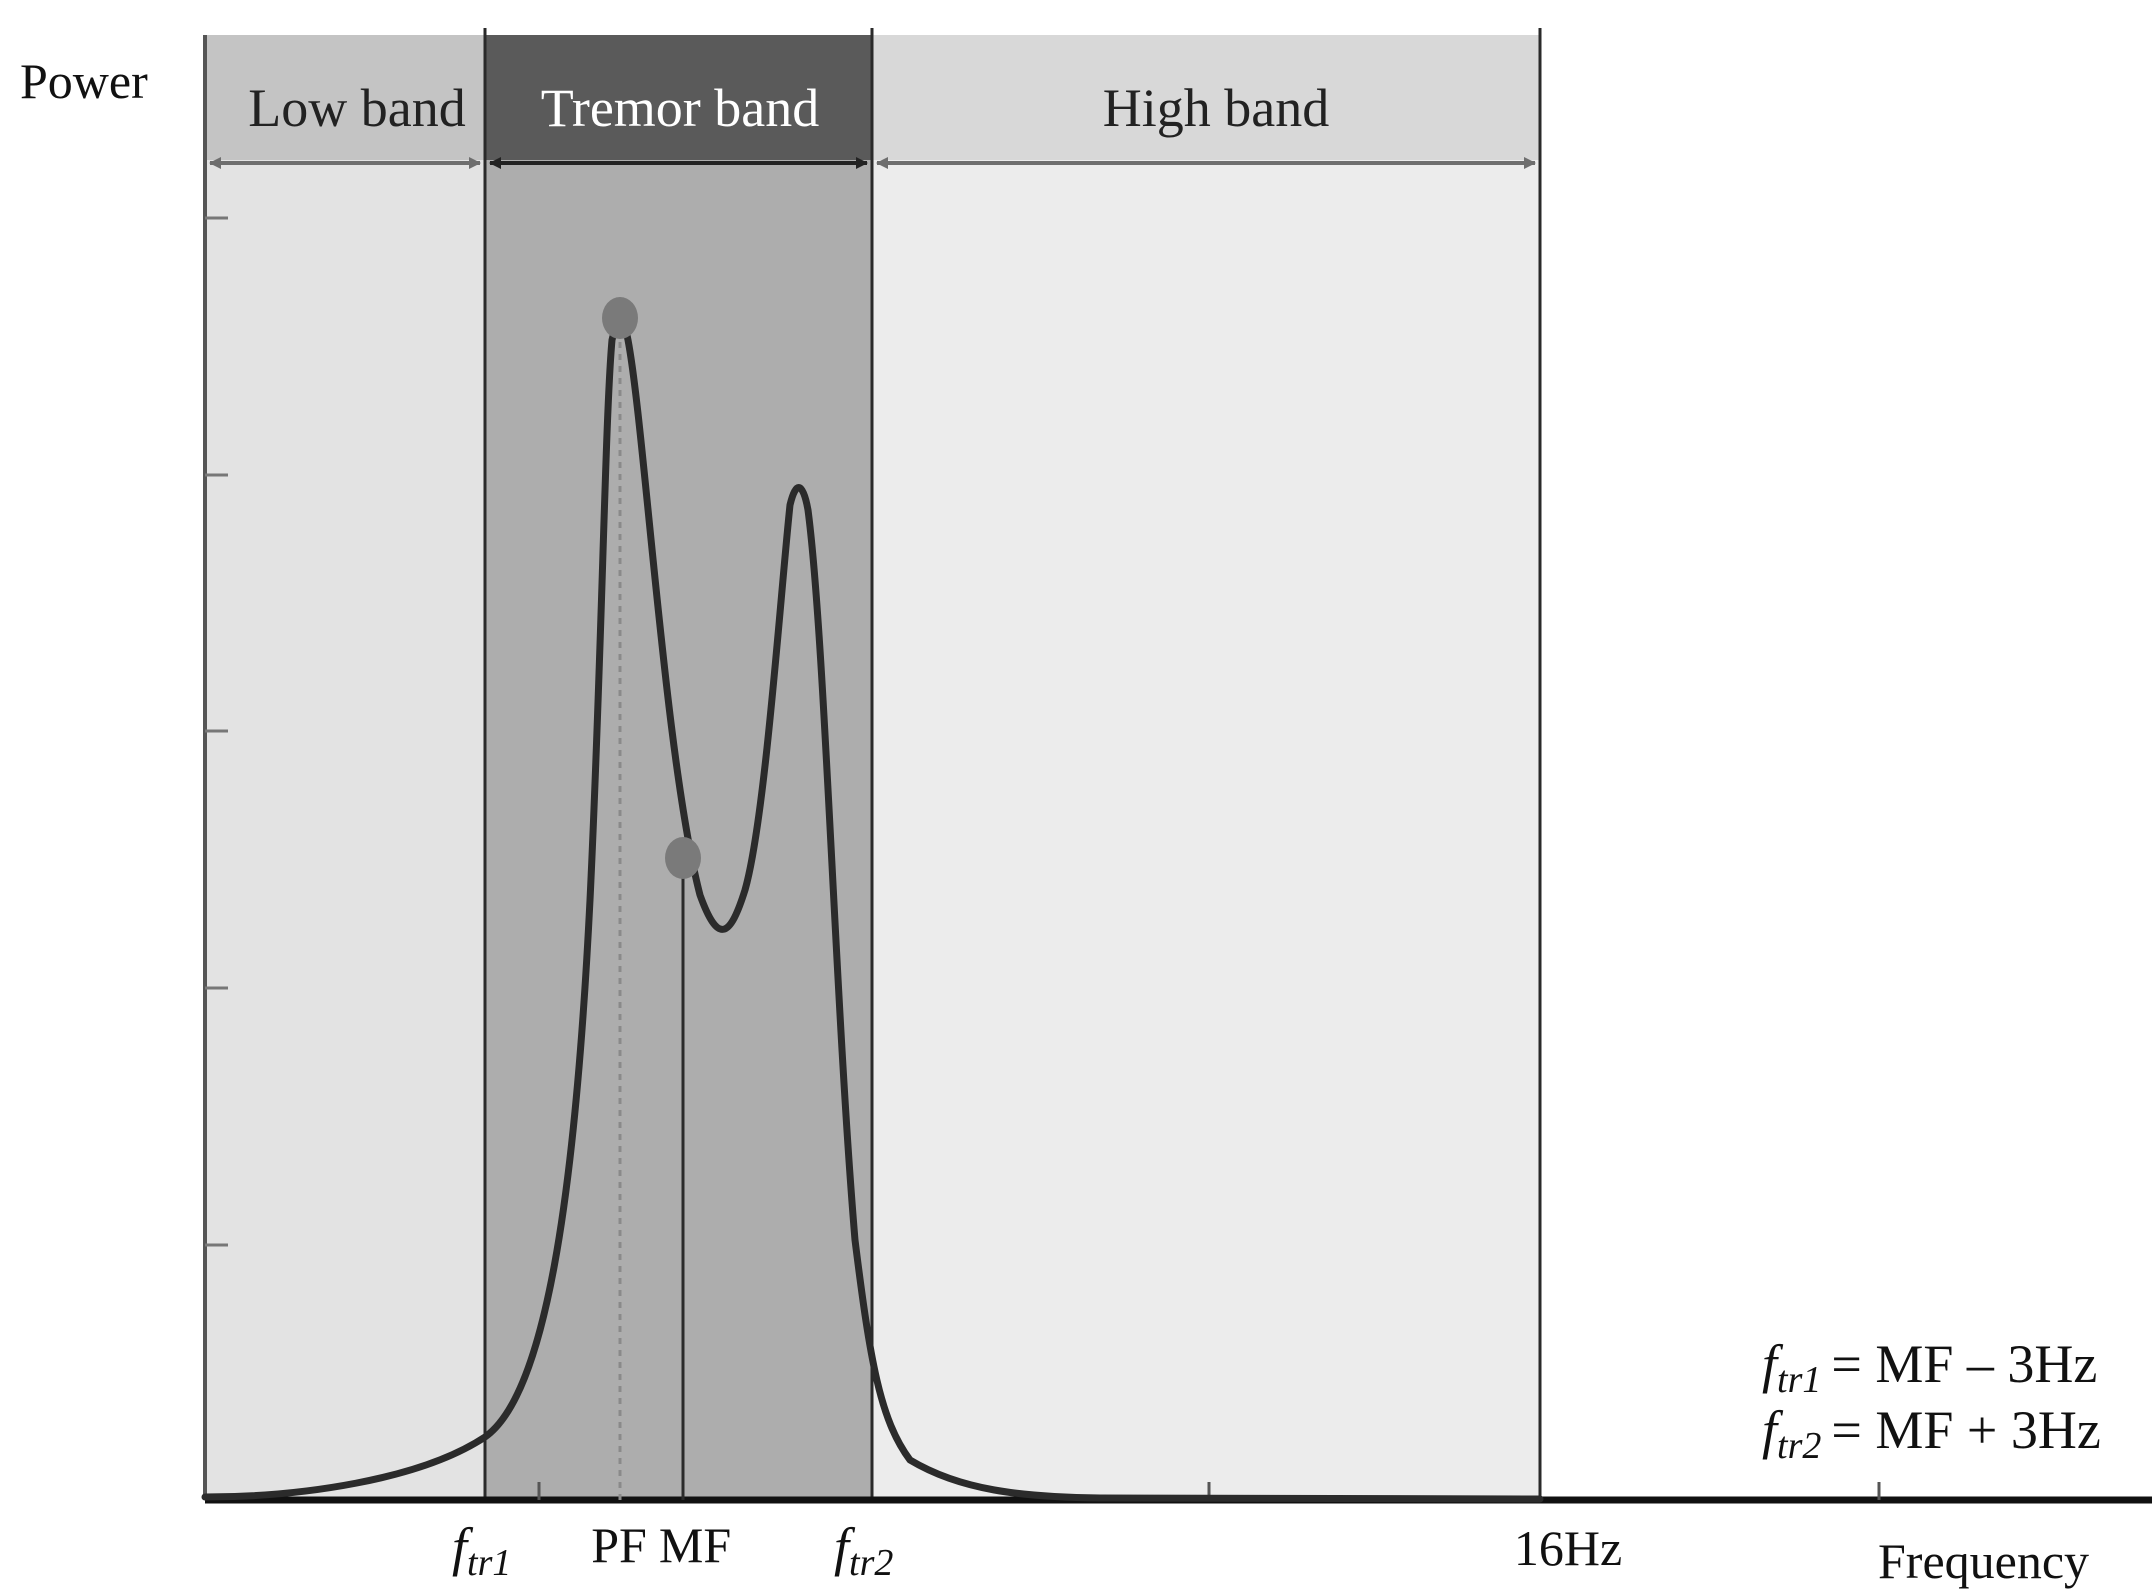 This screenshot has width=2152, height=1596. What do you see at coordinates (481, 1550) in the screenshot?
I see `ftr1-tick-label: ftr1` at bounding box center [481, 1550].